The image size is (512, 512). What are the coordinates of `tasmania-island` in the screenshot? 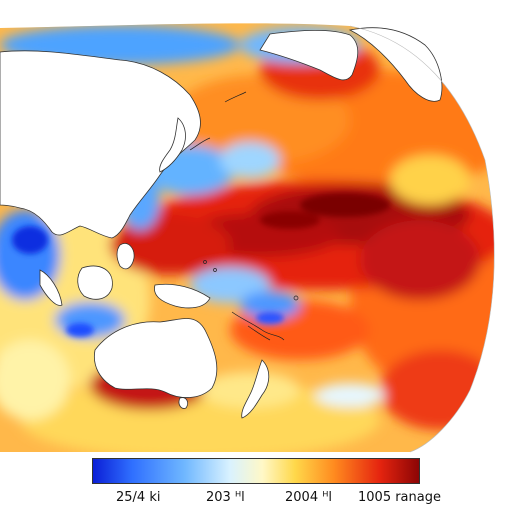 It's located at (183, 403).